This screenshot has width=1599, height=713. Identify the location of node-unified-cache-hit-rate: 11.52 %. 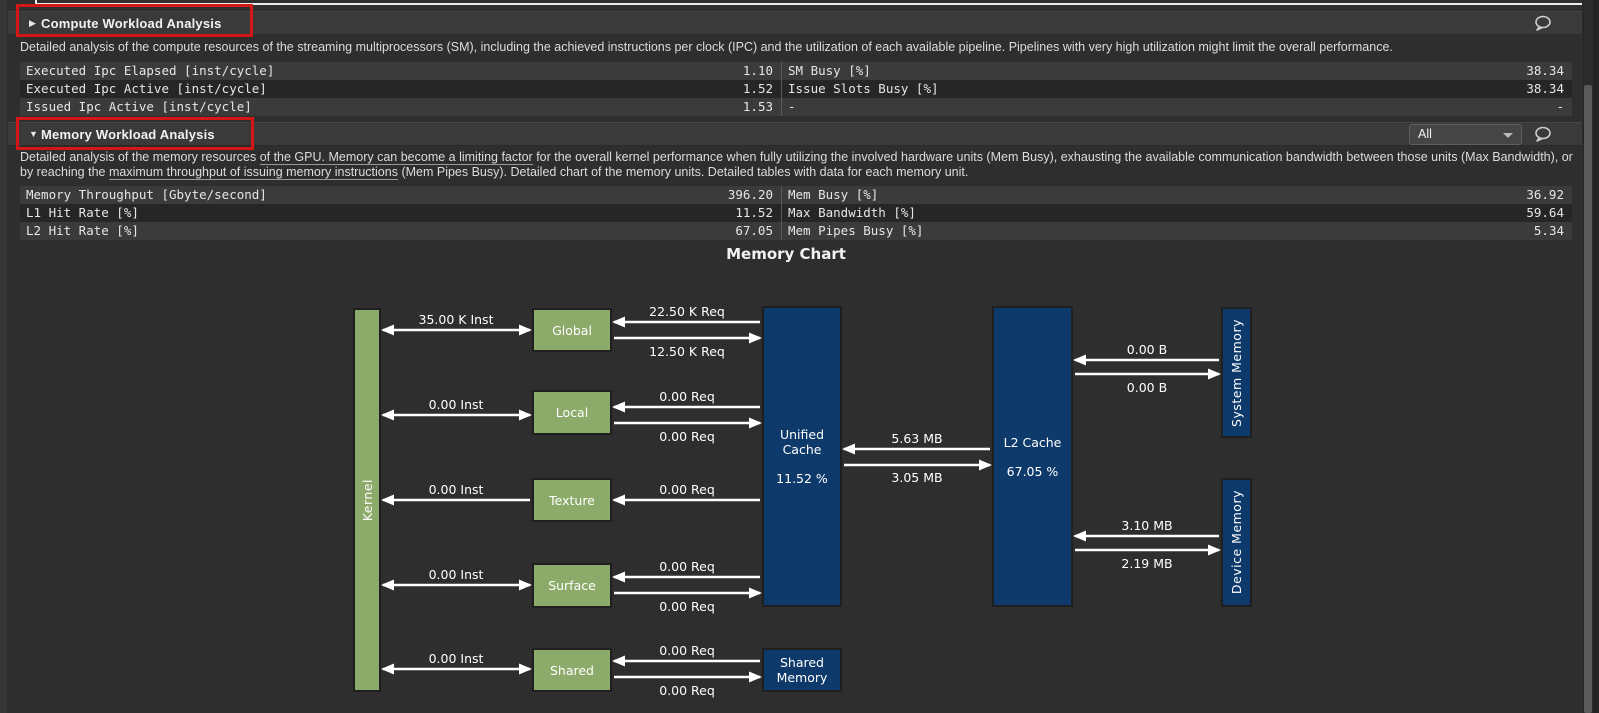
(802, 478).